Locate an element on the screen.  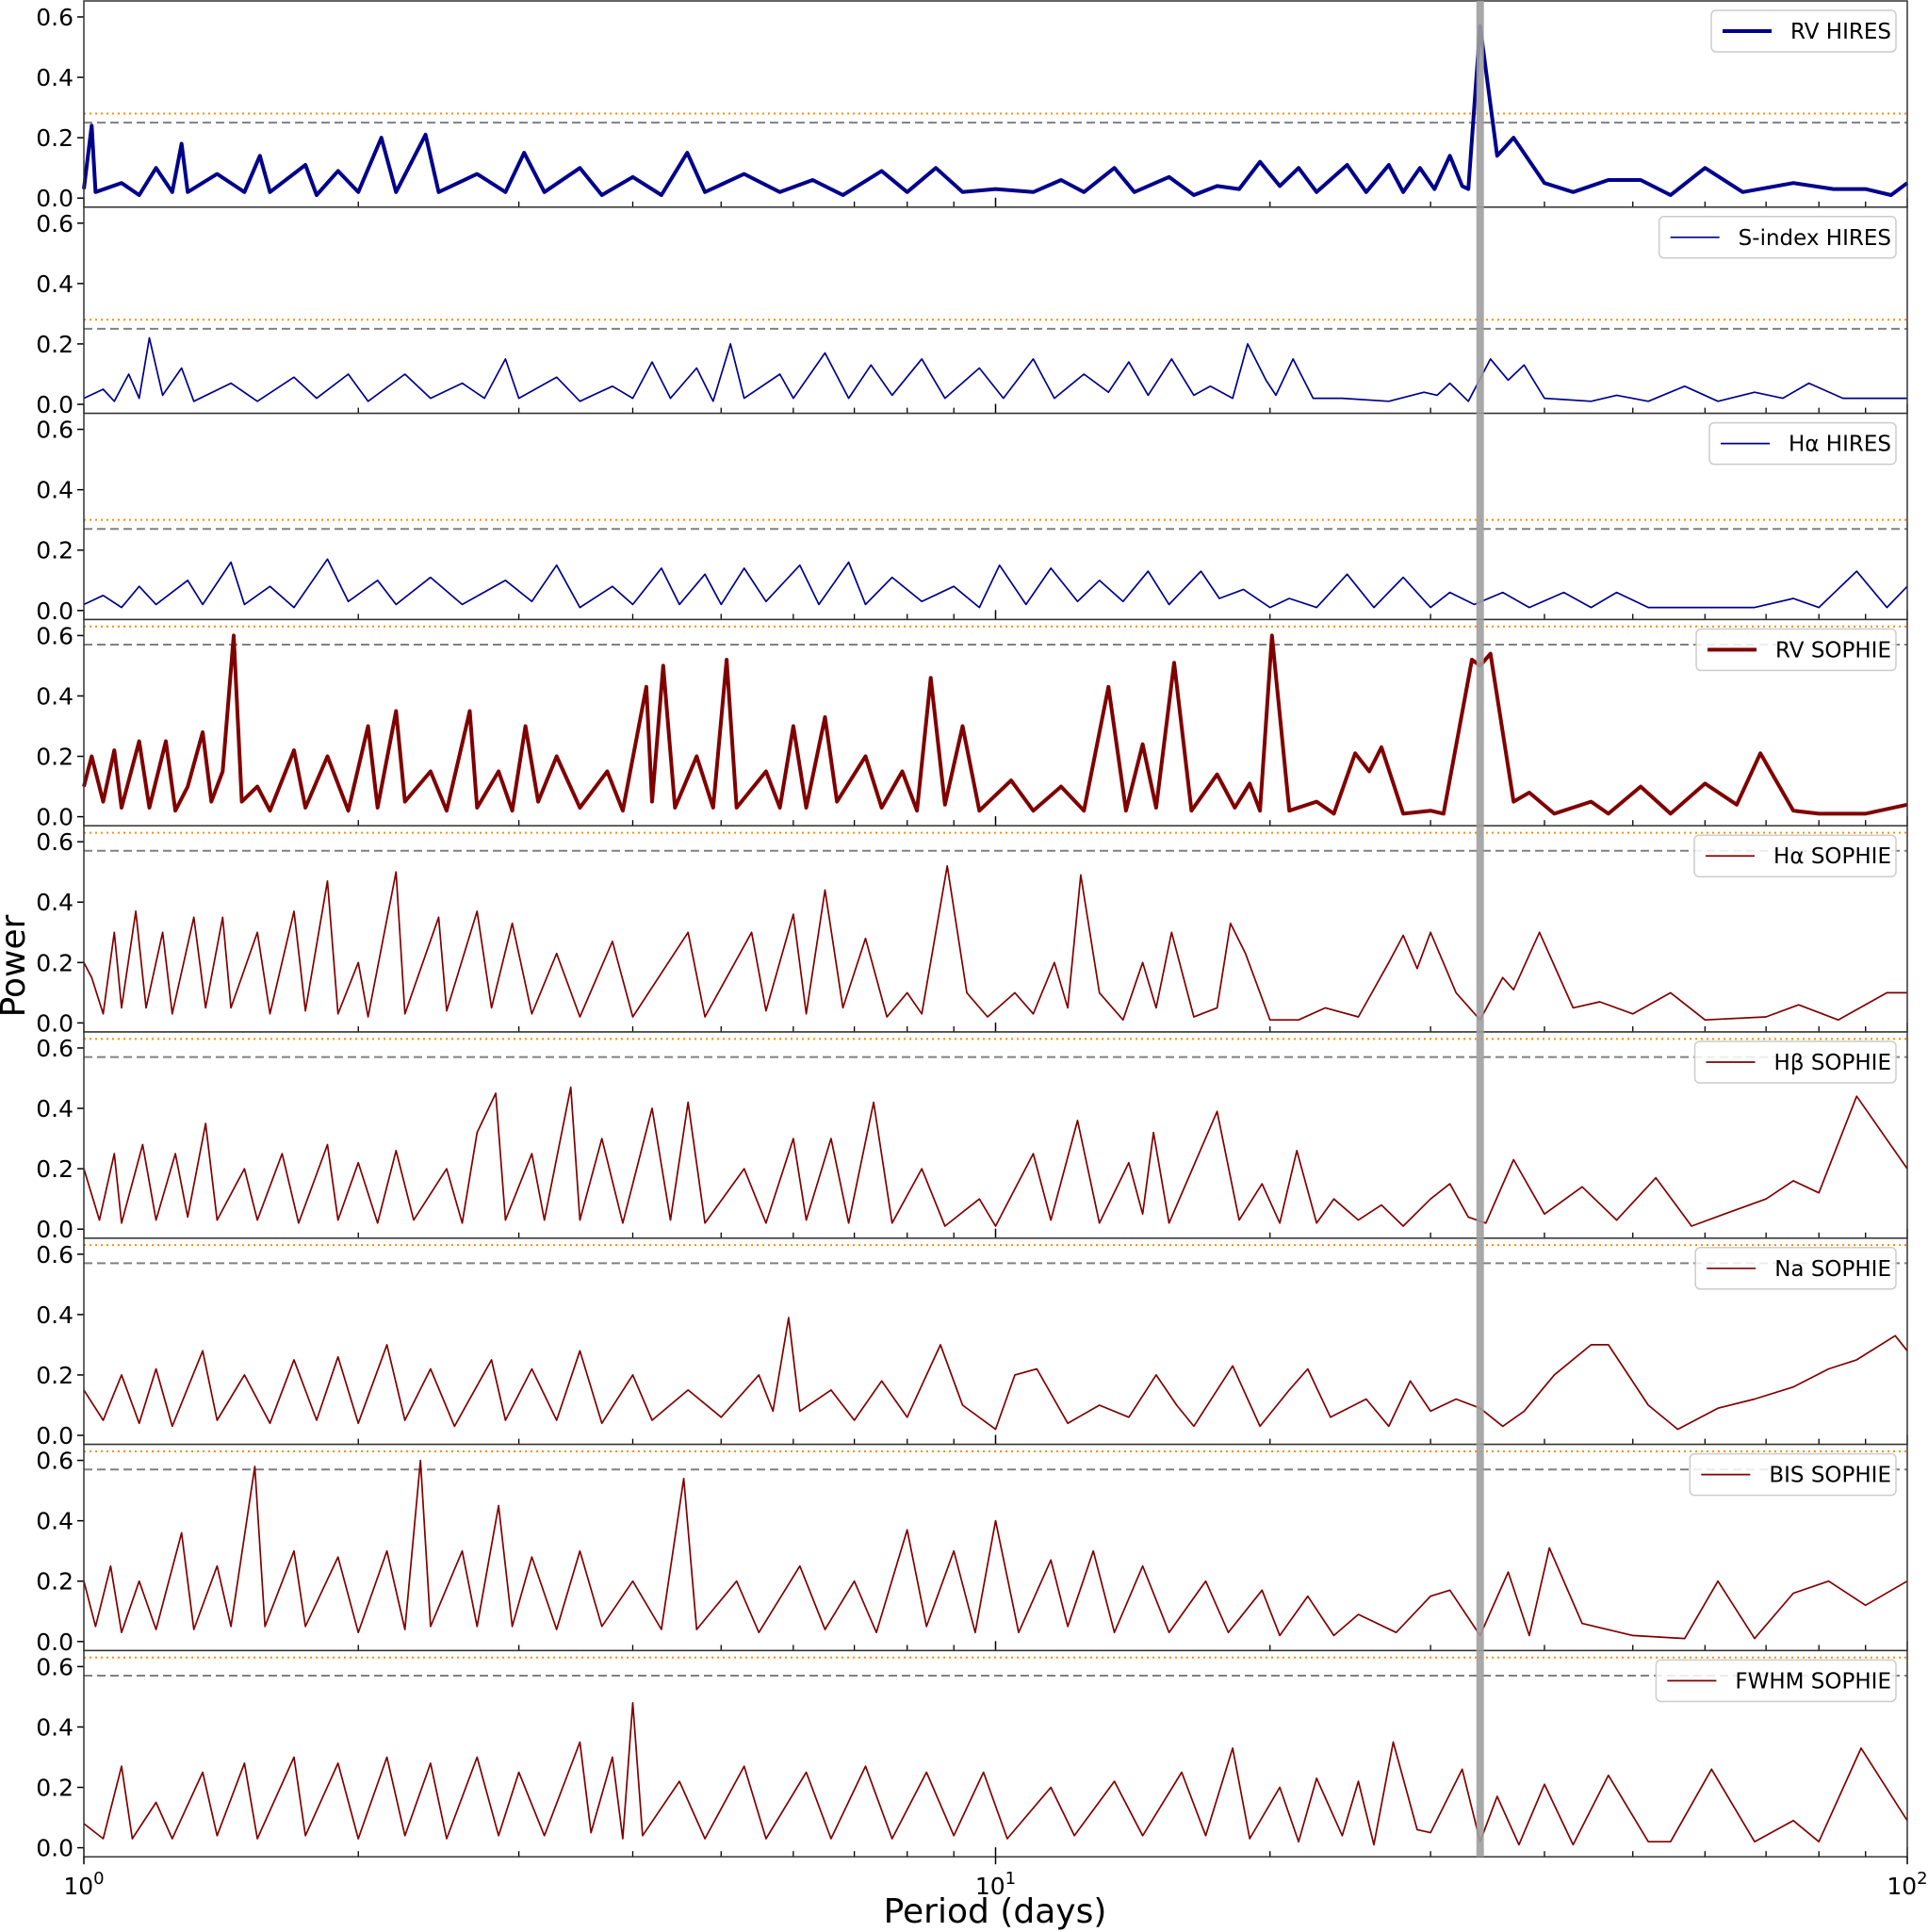
panel-rv-hires: 0.0 0.2 0.4 0.6 RV HIRES is located at coordinates (973, 106).